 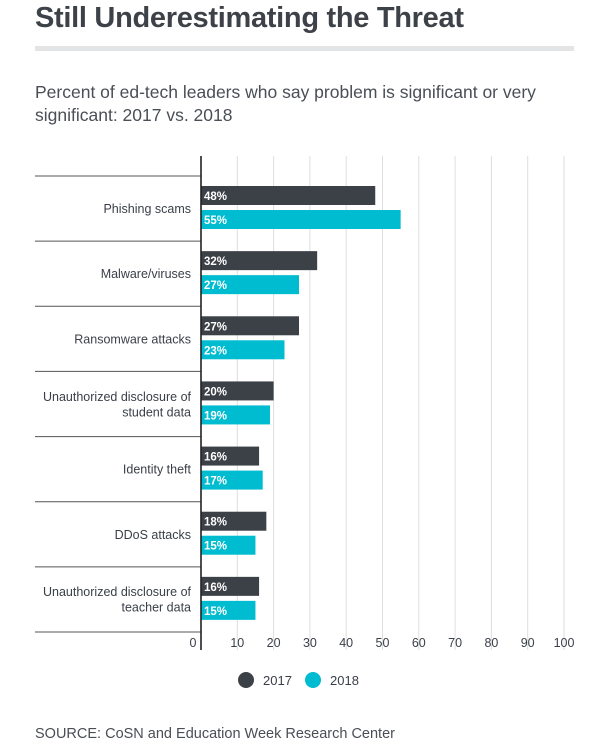 I want to click on legend-swatch-2018, so click(x=313, y=680).